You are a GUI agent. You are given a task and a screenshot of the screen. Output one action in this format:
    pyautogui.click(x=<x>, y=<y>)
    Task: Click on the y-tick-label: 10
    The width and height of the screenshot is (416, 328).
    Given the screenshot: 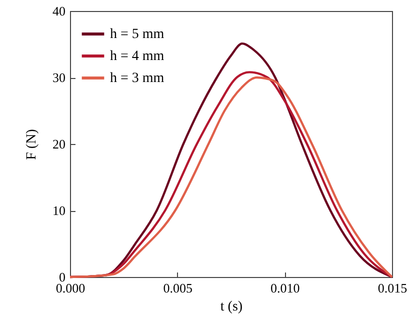 What is the action you would take?
    pyautogui.click(x=59, y=210)
    